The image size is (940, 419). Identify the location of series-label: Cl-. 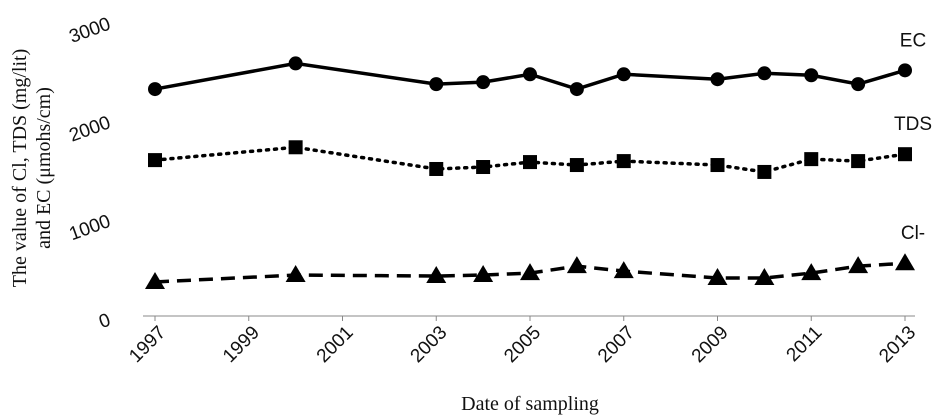
(913, 233).